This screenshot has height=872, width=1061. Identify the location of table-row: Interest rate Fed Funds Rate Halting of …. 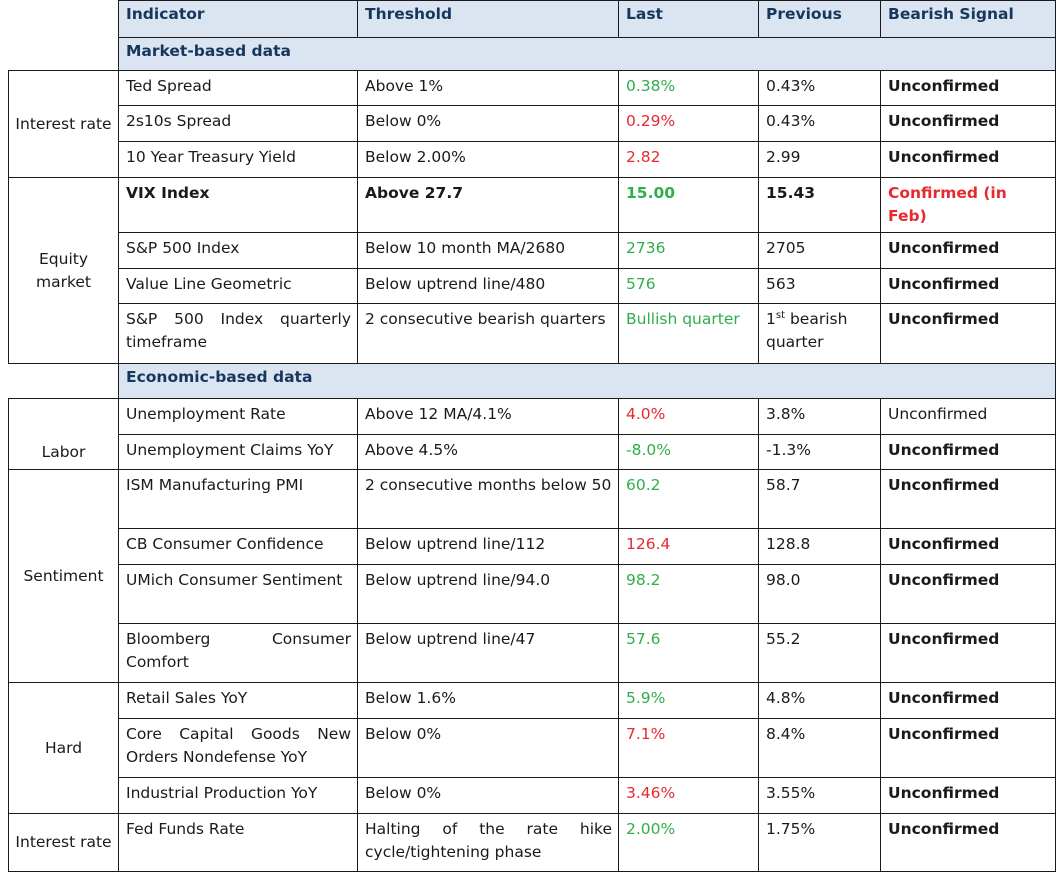
(532, 842).